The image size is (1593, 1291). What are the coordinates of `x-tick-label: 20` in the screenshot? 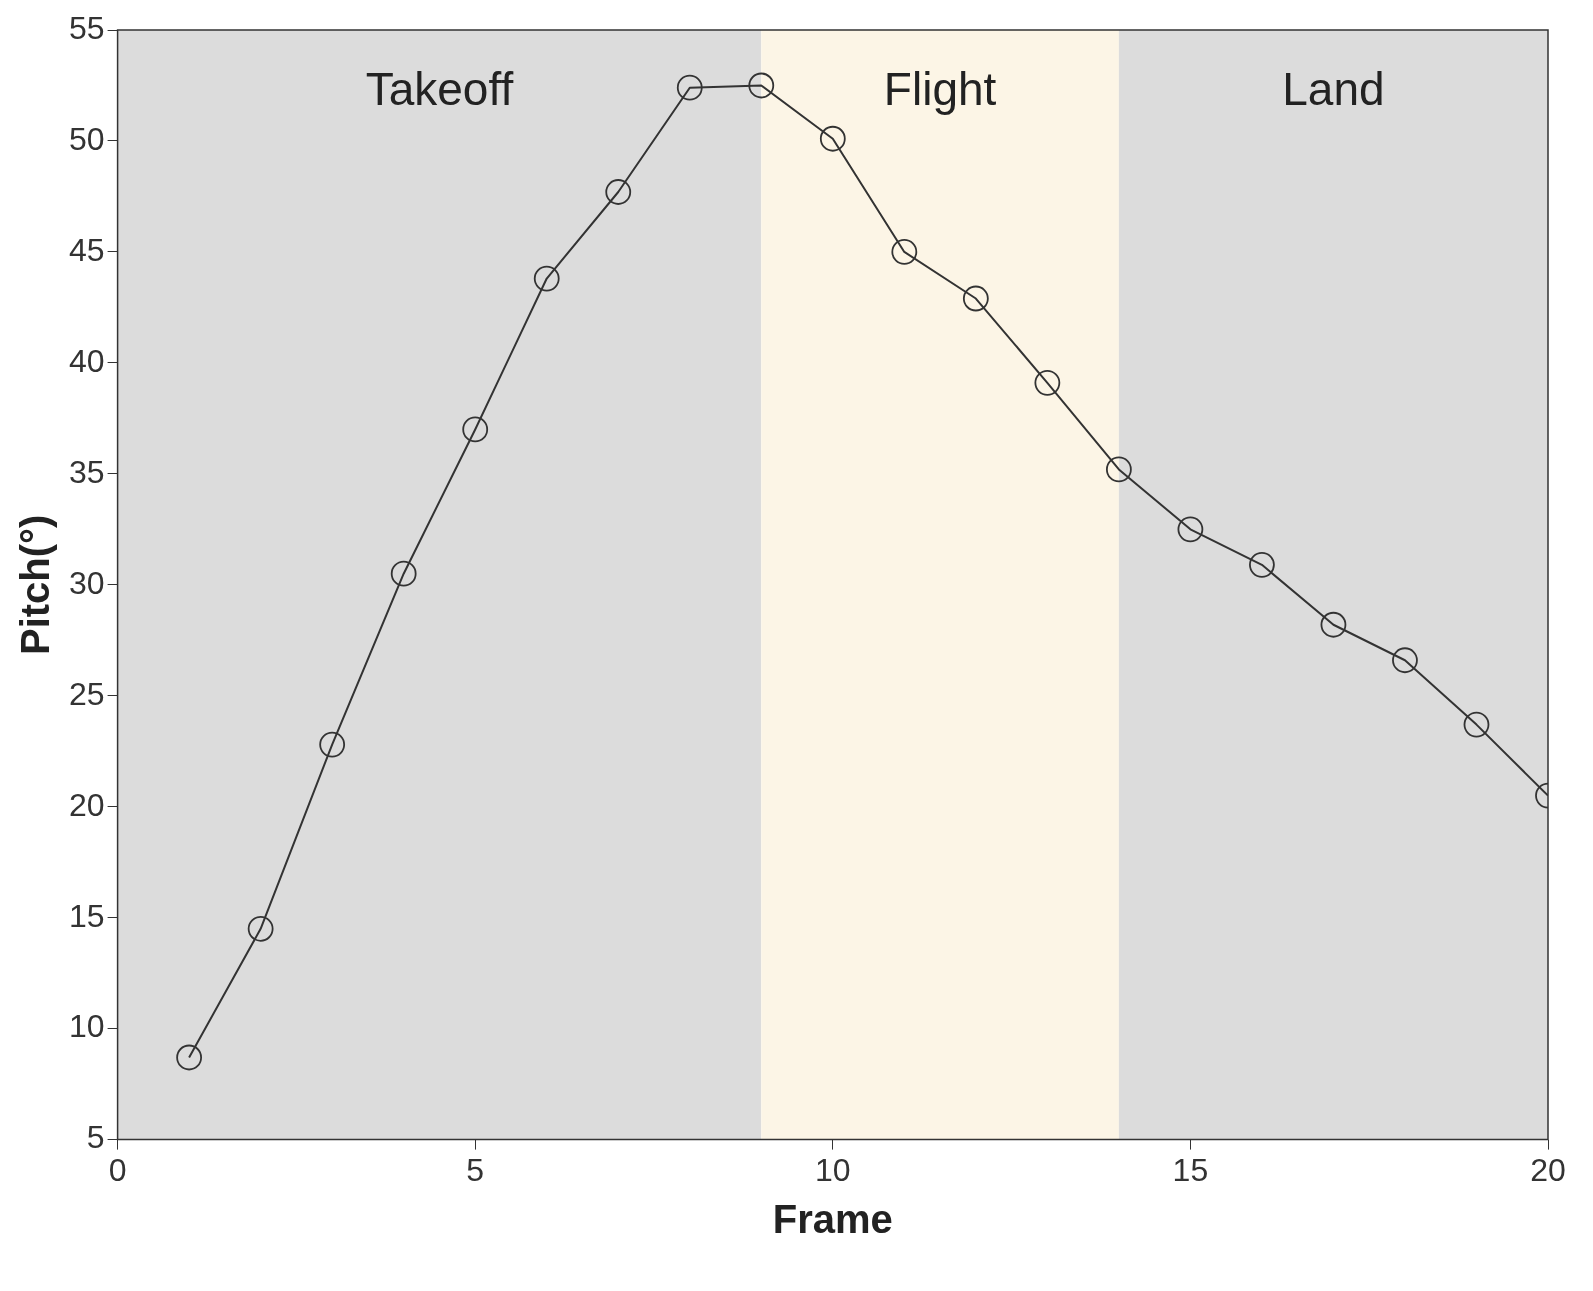 It's located at (1548, 1169).